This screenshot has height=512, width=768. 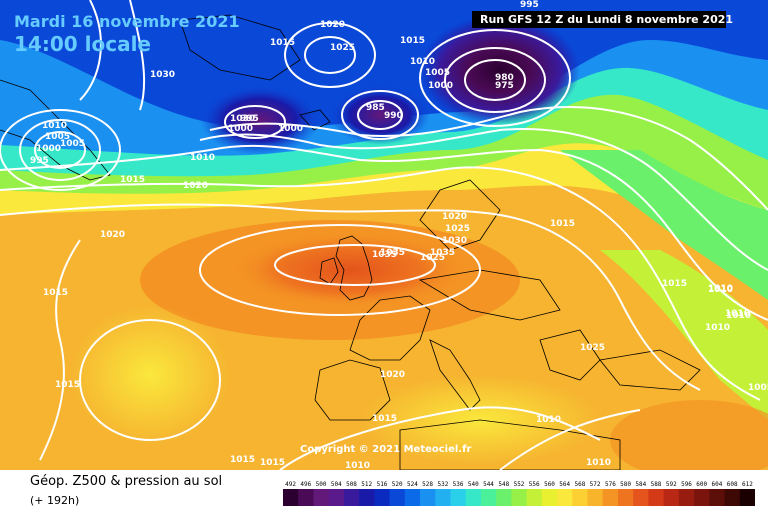 What do you see at coordinates (351, 484) in the screenshot?
I see `legend-label: 508` at bounding box center [351, 484].